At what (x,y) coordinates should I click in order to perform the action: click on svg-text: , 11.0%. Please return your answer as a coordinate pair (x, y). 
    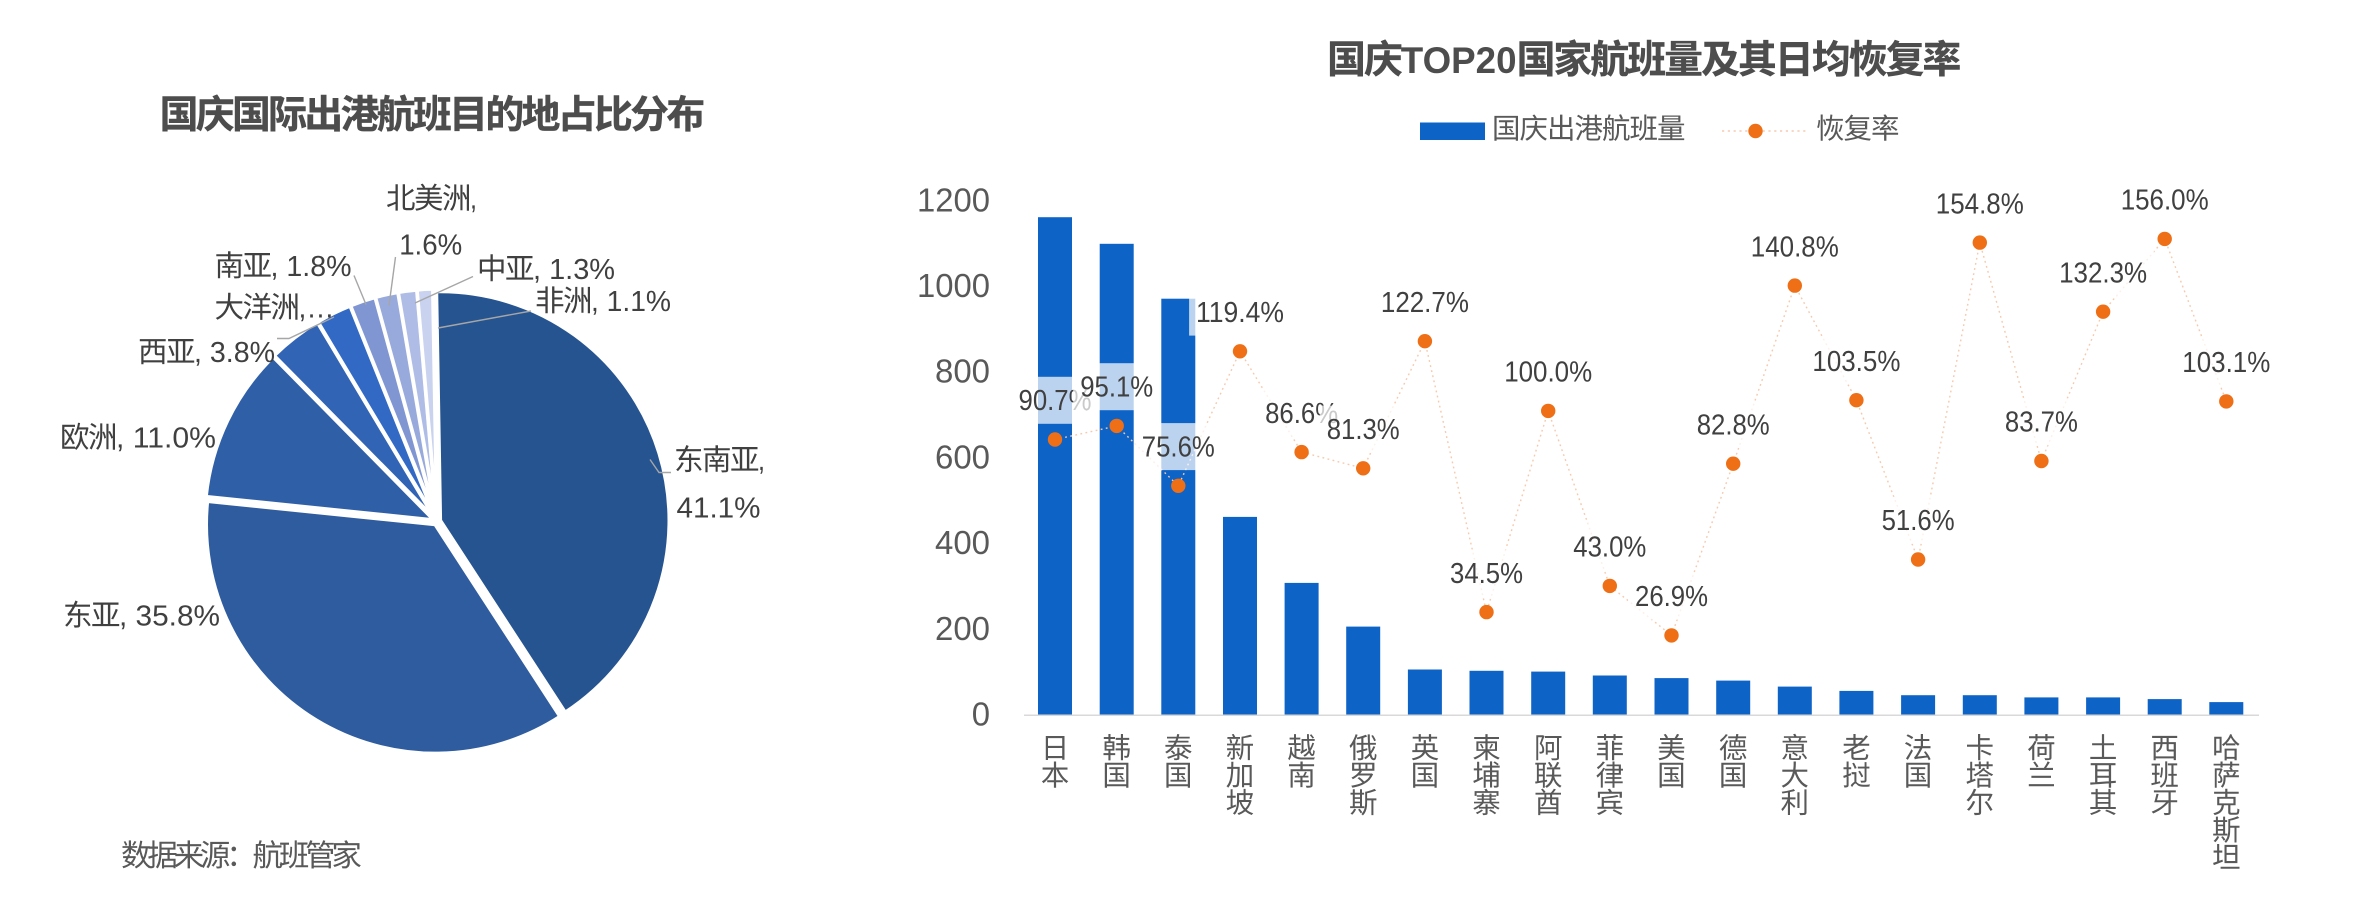
    Looking at the image, I should click on (166, 439).